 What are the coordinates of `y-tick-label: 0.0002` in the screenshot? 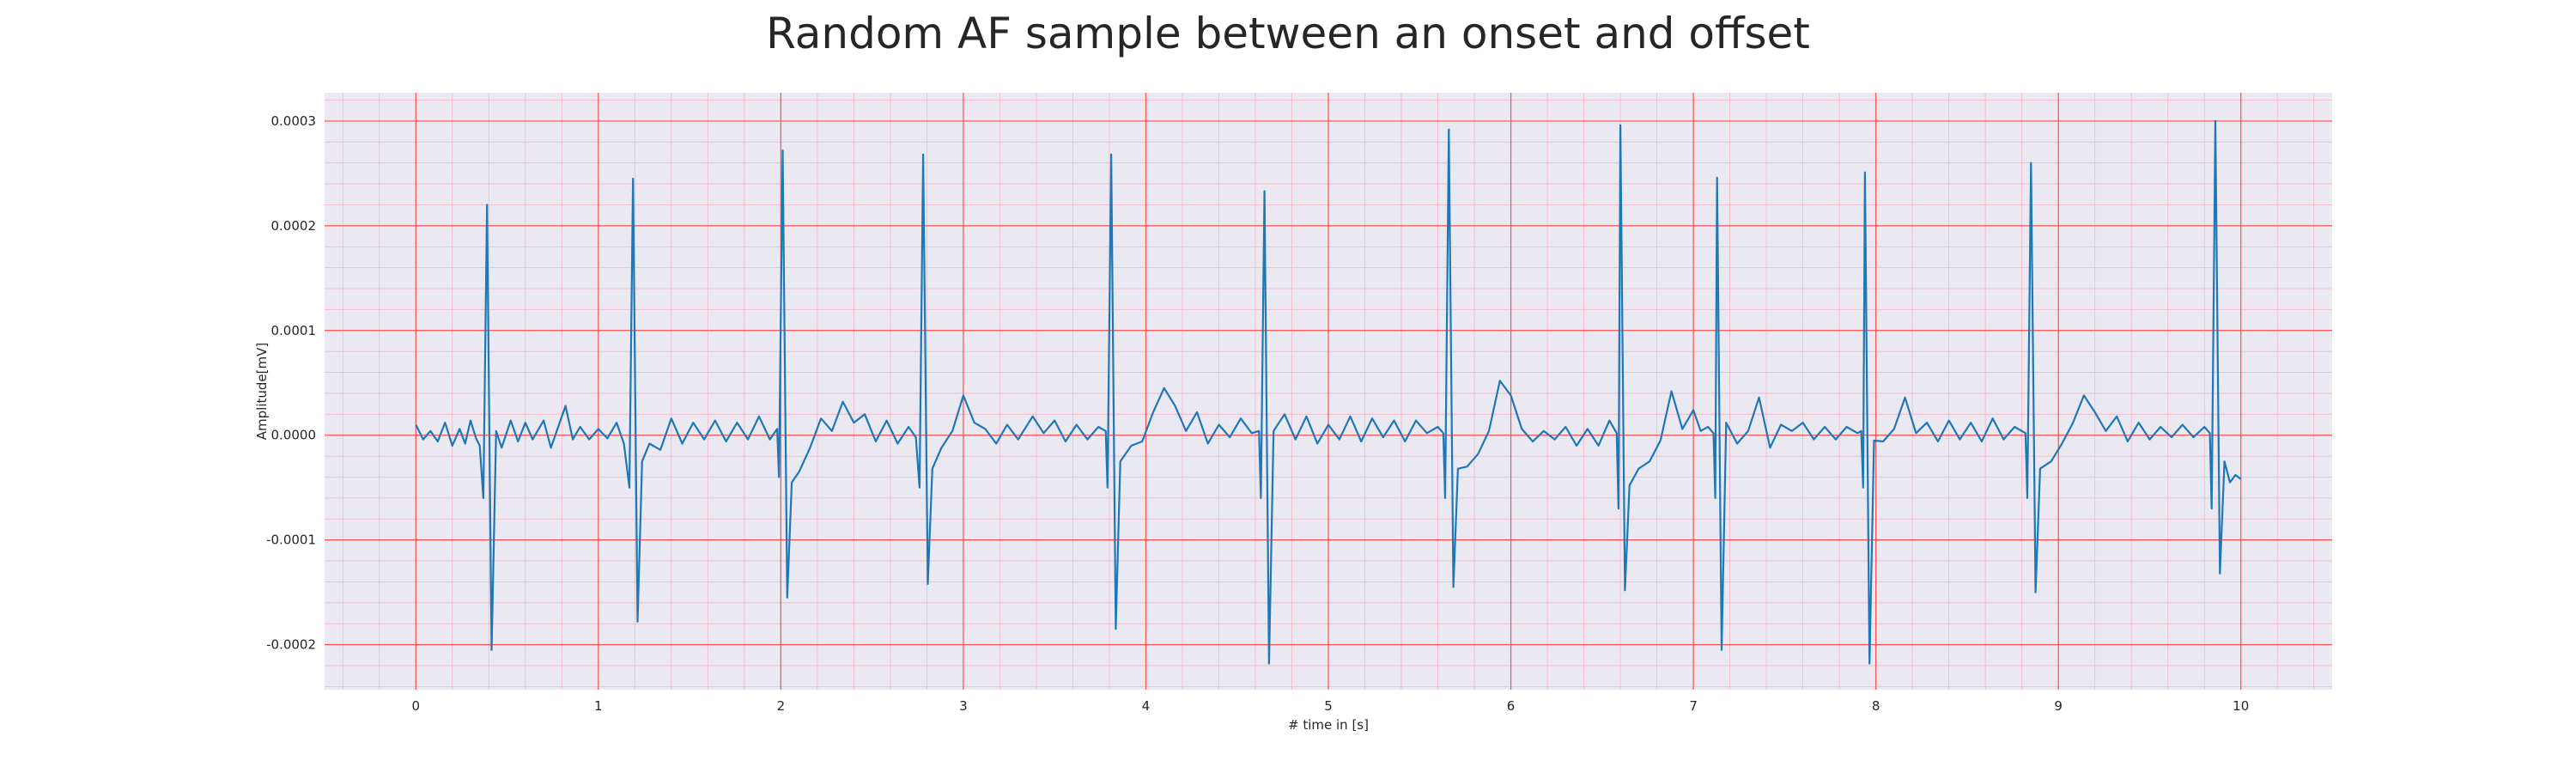 It's located at (294, 226).